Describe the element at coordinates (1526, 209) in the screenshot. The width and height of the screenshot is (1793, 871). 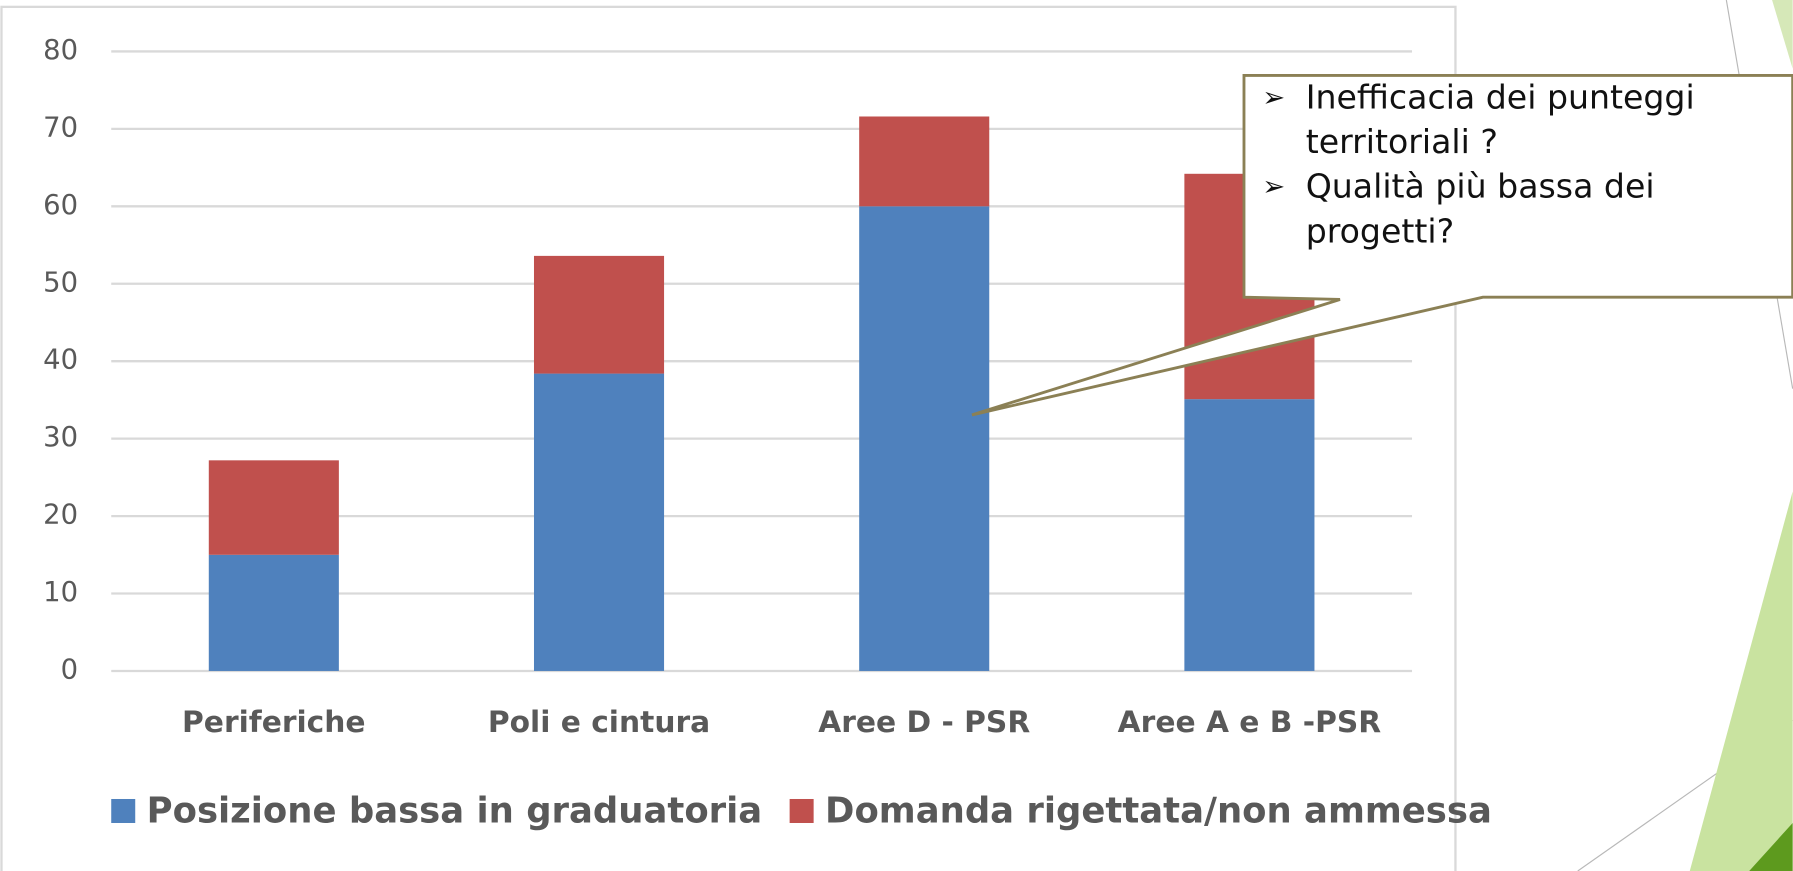
I see `annotation: Qualità più bassa dei progetti?` at that location.